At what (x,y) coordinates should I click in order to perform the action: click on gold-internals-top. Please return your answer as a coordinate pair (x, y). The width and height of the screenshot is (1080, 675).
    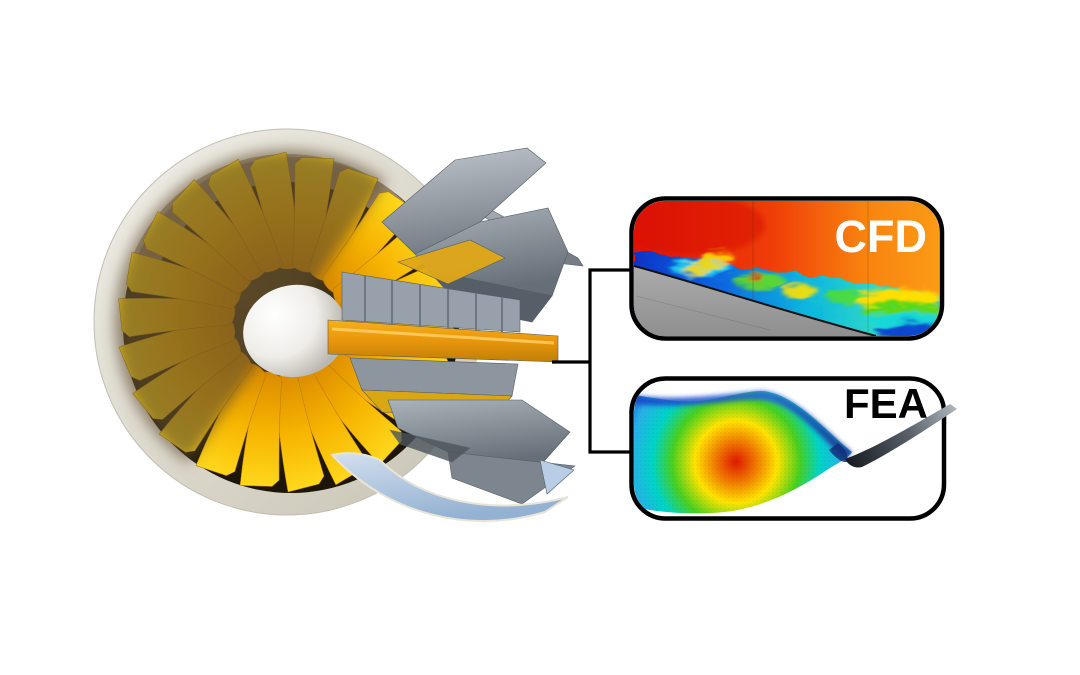
    Looking at the image, I should click on (451, 262).